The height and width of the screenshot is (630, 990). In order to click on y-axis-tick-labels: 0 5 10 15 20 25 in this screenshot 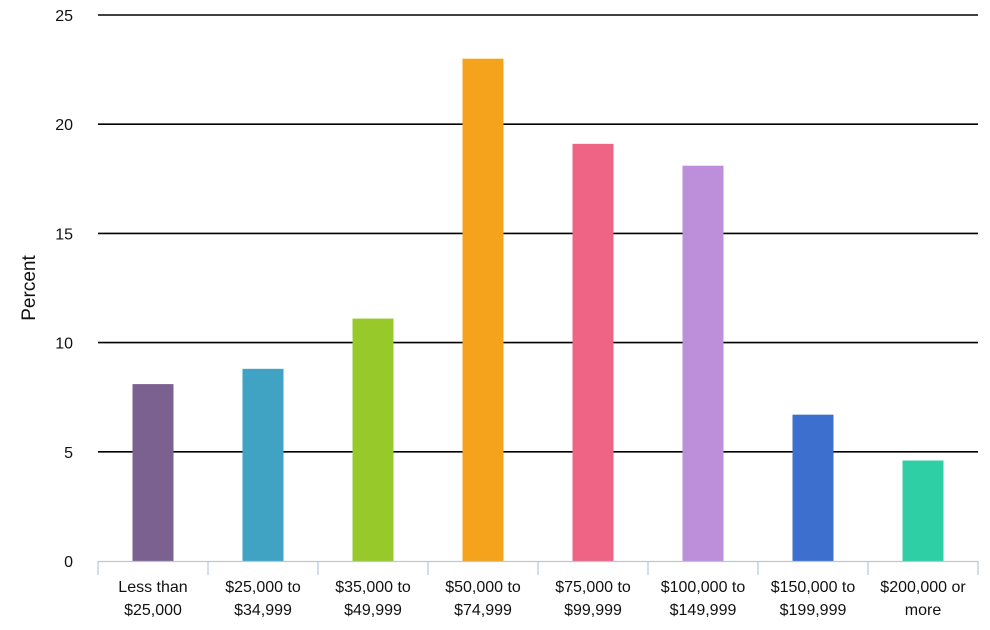, I will do `click(64, 289)`.